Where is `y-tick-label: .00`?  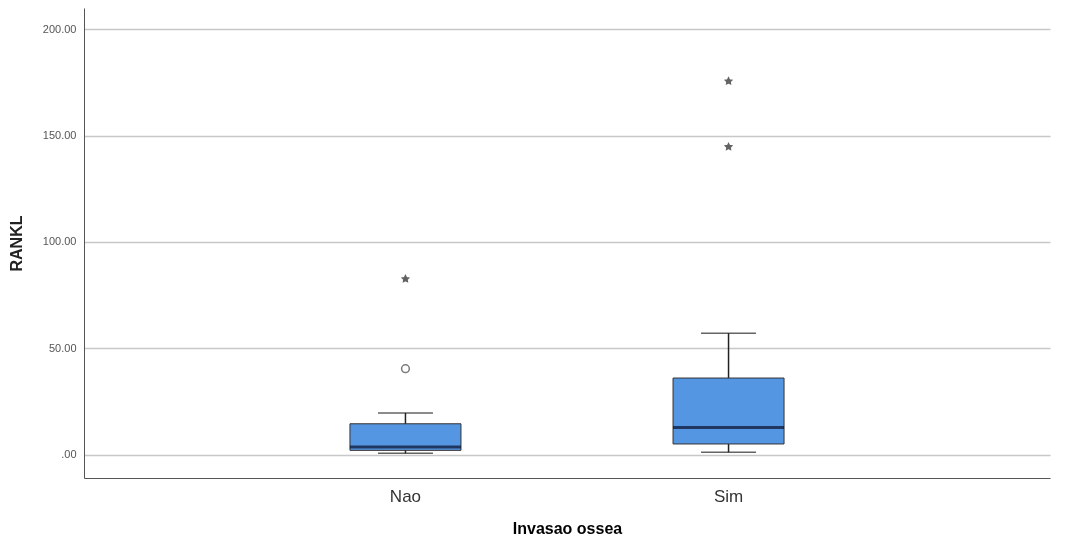 y-tick-label: .00 is located at coordinates (69, 454).